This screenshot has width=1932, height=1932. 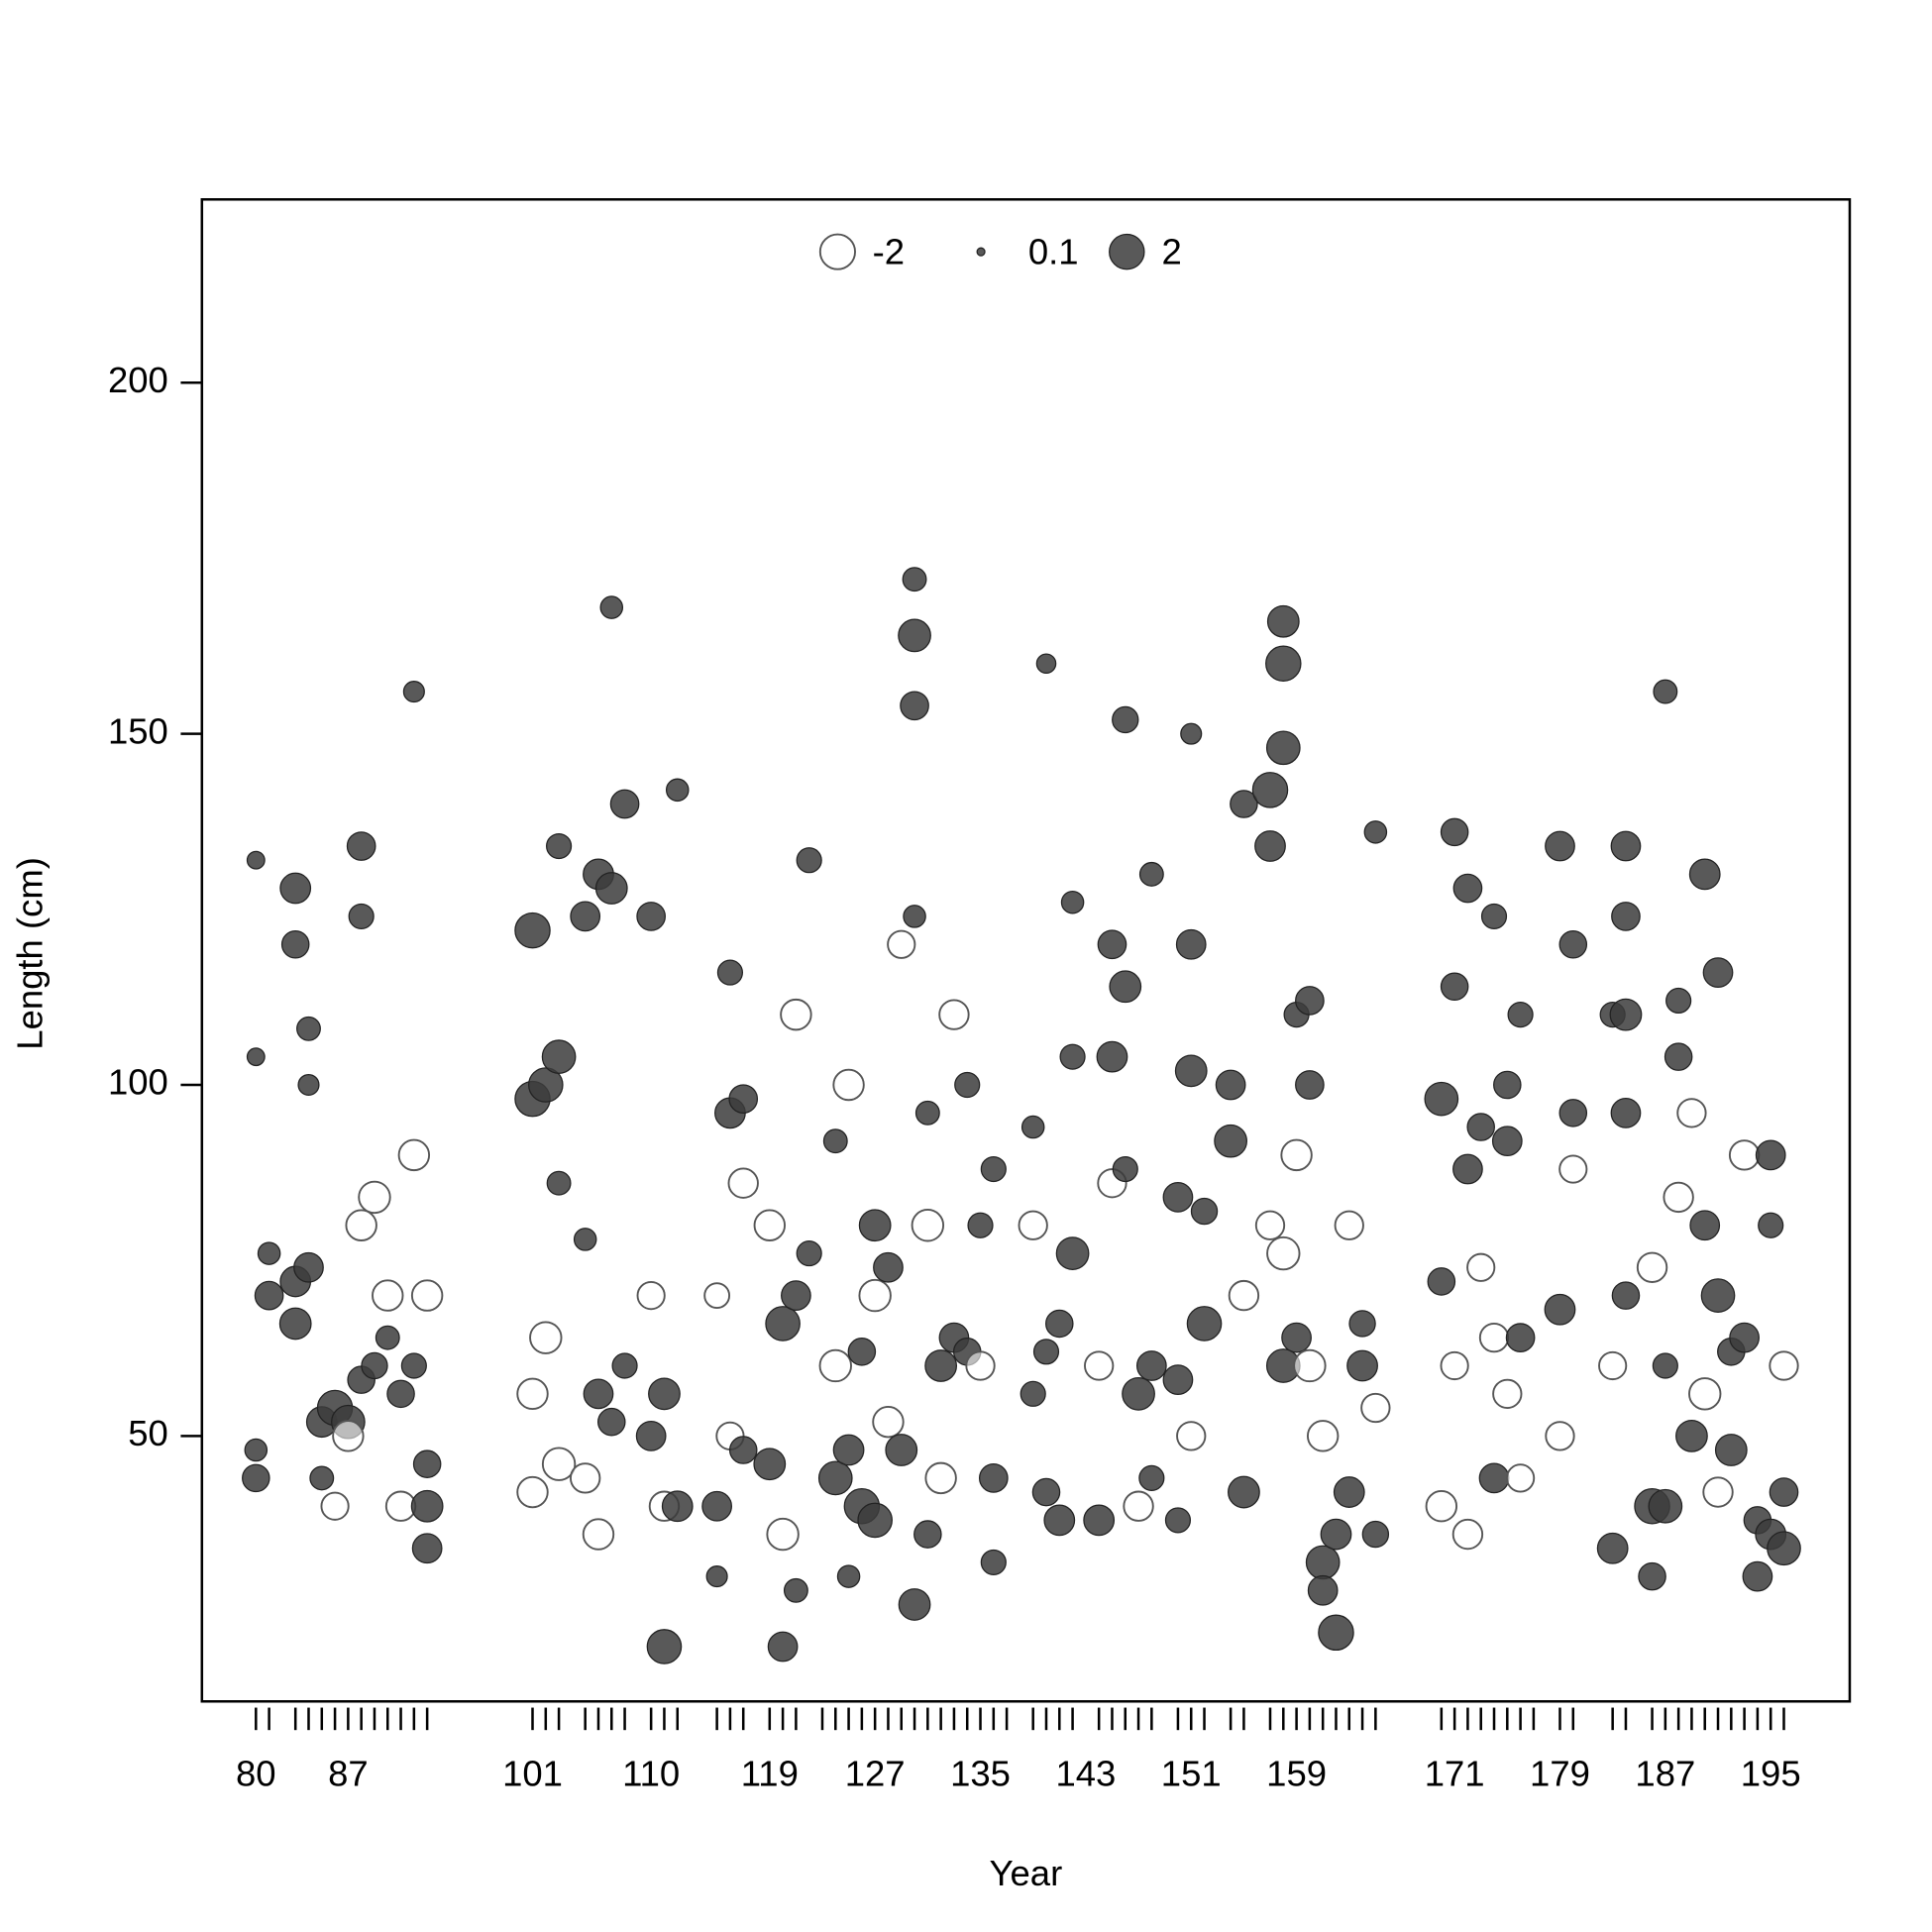 I want to click on x-tick-label: 127, so click(x=875, y=1773).